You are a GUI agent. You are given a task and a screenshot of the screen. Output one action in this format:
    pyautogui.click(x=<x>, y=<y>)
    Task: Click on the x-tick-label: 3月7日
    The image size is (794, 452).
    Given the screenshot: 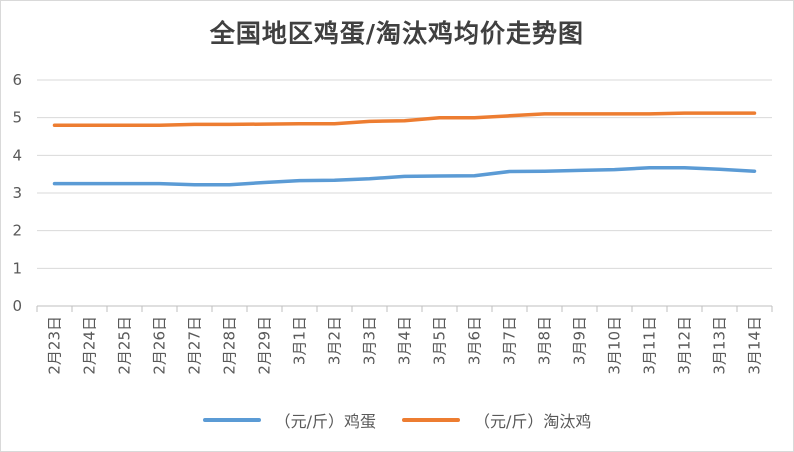 What is the action you would take?
    pyautogui.click(x=510, y=340)
    